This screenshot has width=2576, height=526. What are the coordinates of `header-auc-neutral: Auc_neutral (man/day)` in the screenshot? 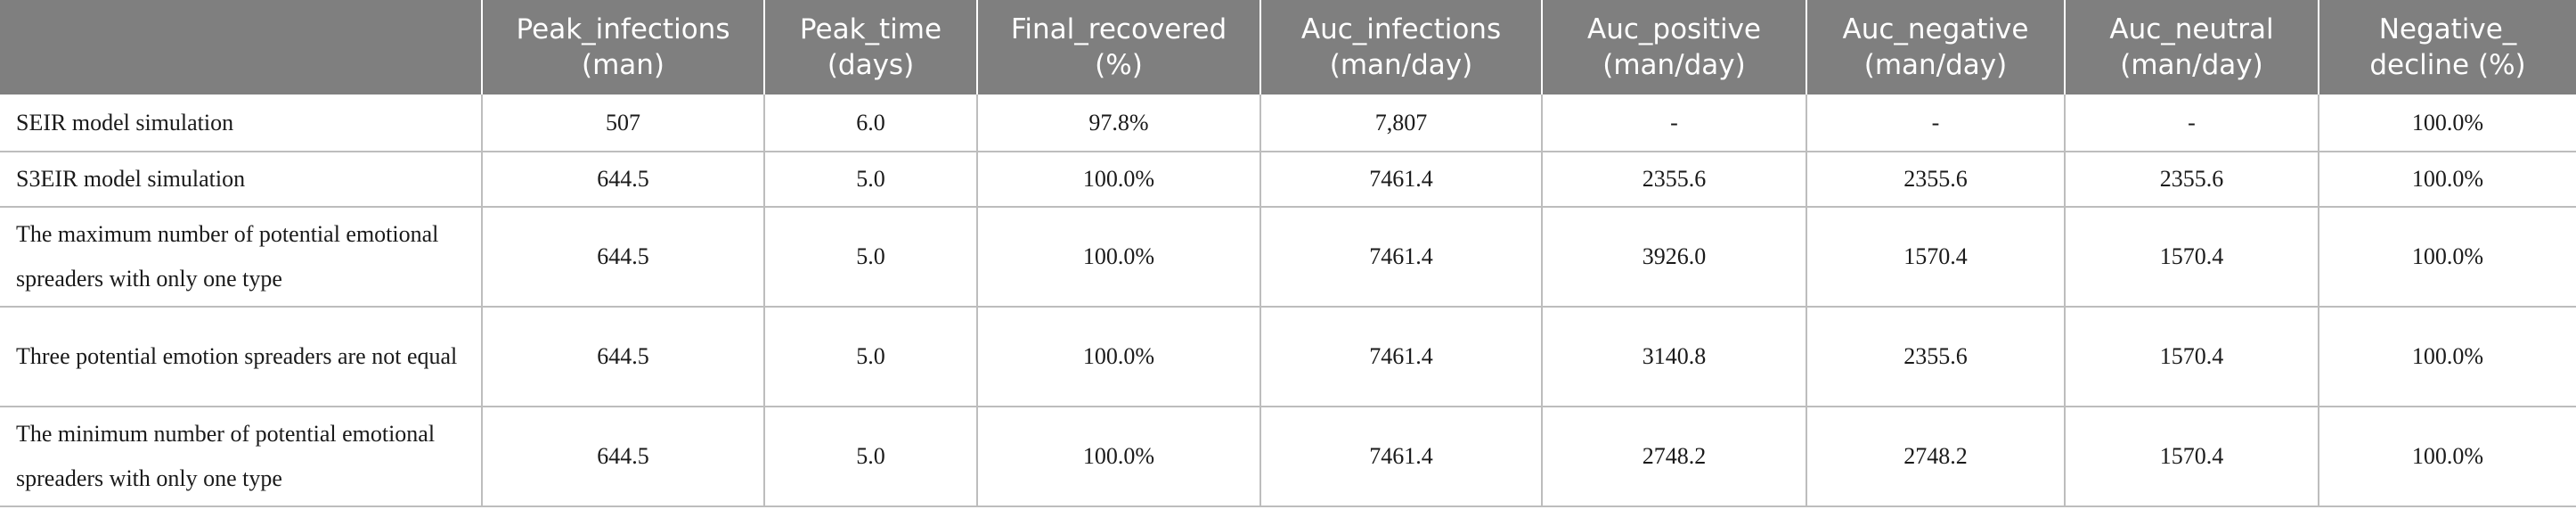 It's located at (2192, 47).